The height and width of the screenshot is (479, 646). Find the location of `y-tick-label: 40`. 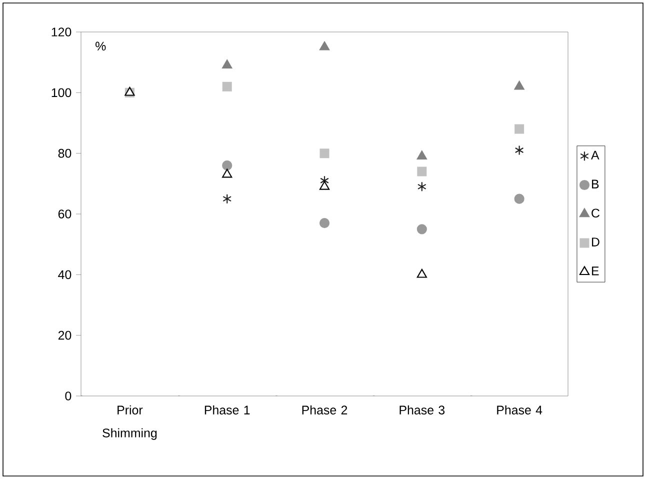

y-tick-label: 40 is located at coordinates (65, 275).